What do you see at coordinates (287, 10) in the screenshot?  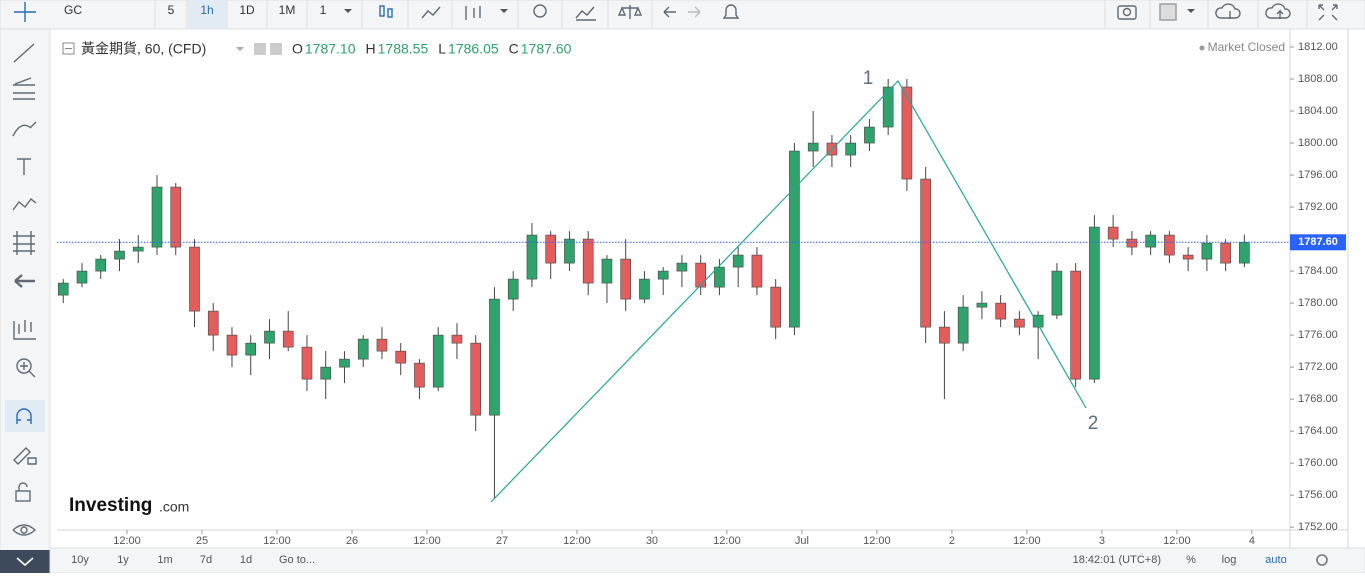 I see `interval-button: 1M` at bounding box center [287, 10].